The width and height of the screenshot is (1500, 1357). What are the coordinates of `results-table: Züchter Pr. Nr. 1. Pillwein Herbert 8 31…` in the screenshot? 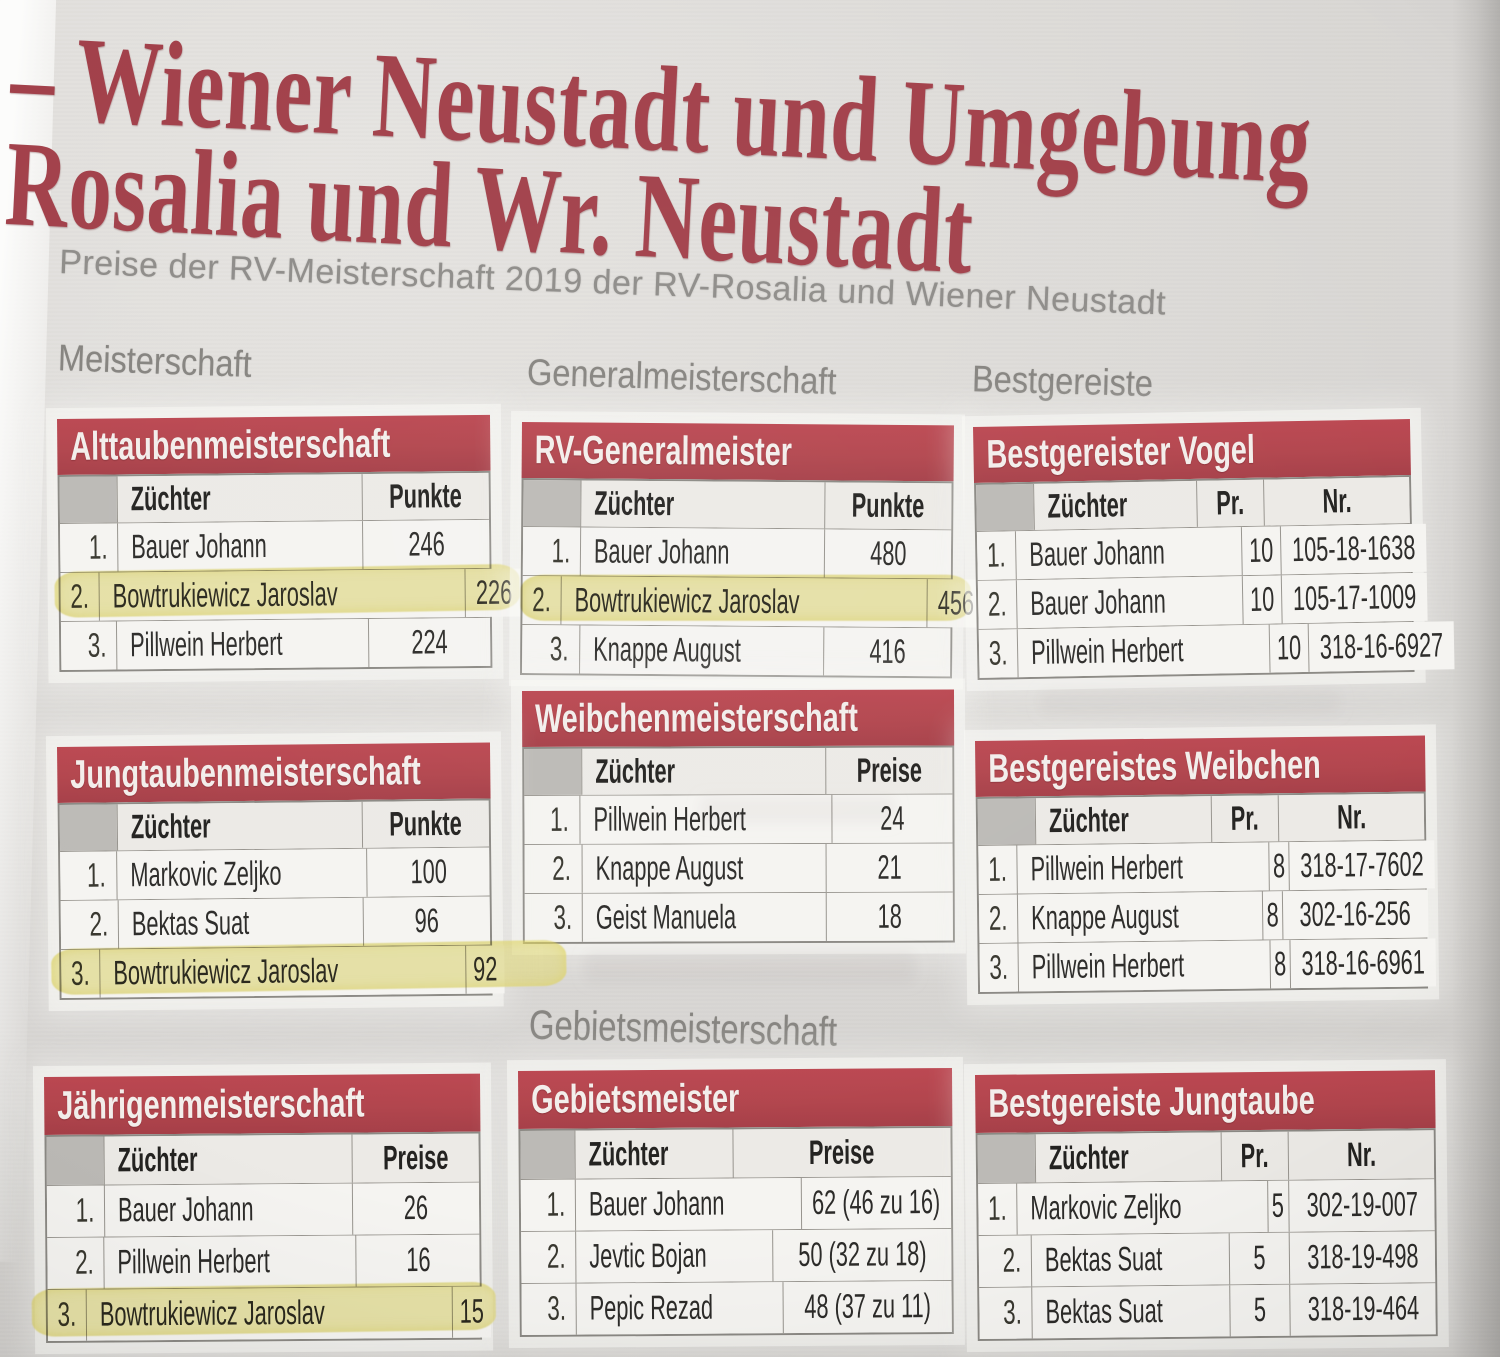 It's located at (1206, 892).